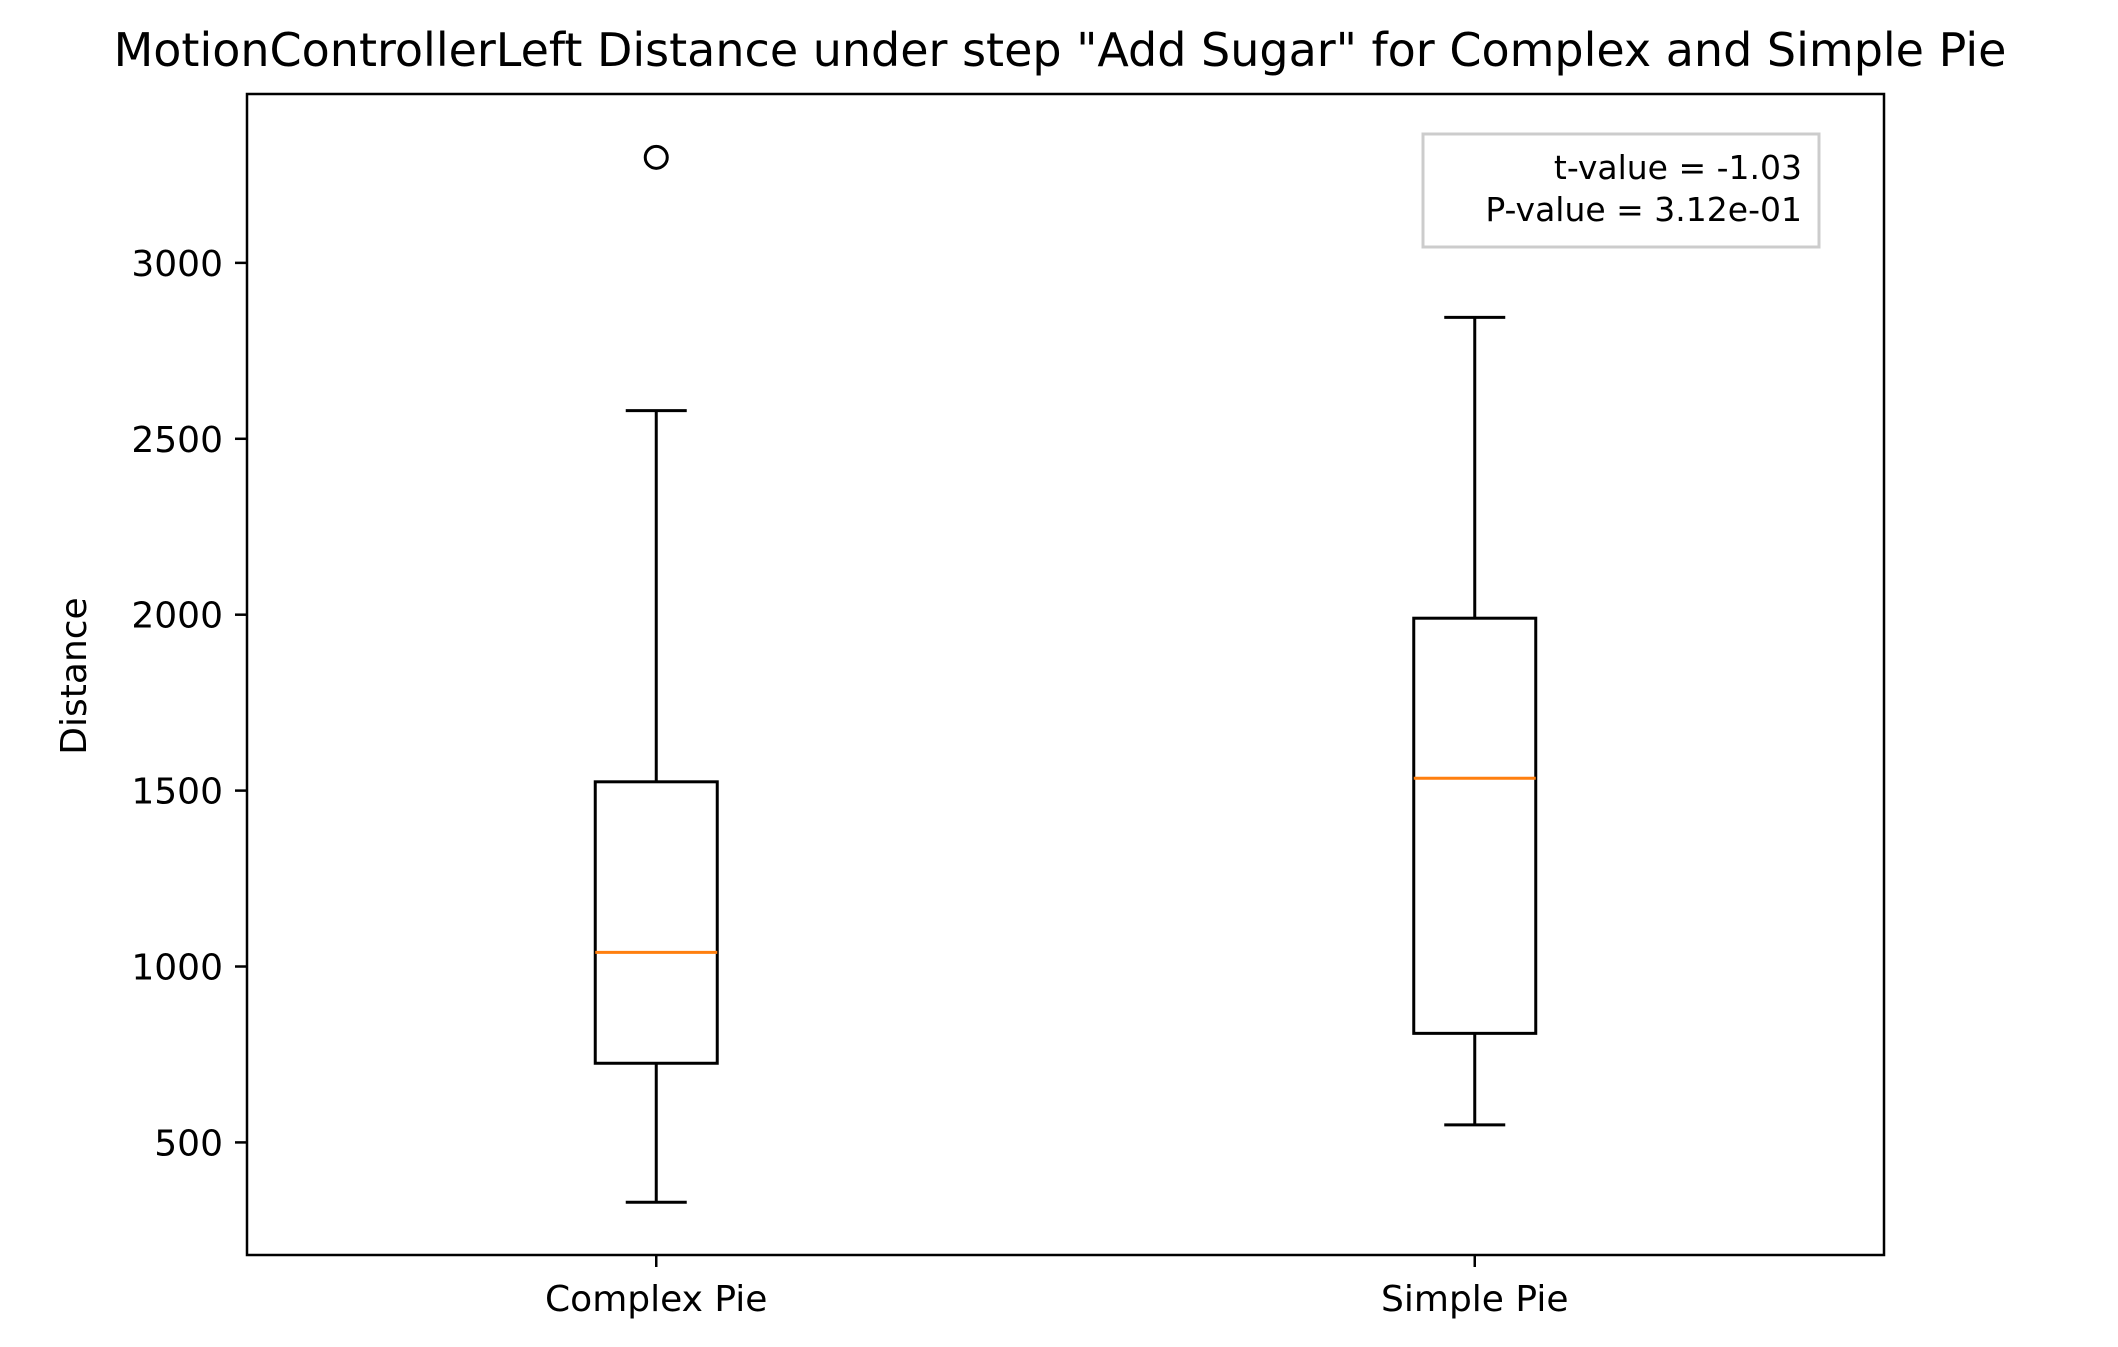  What do you see at coordinates (177, 968) in the screenshot?
I see `y-tick-label: 1000` at bounding box center [177, 968].